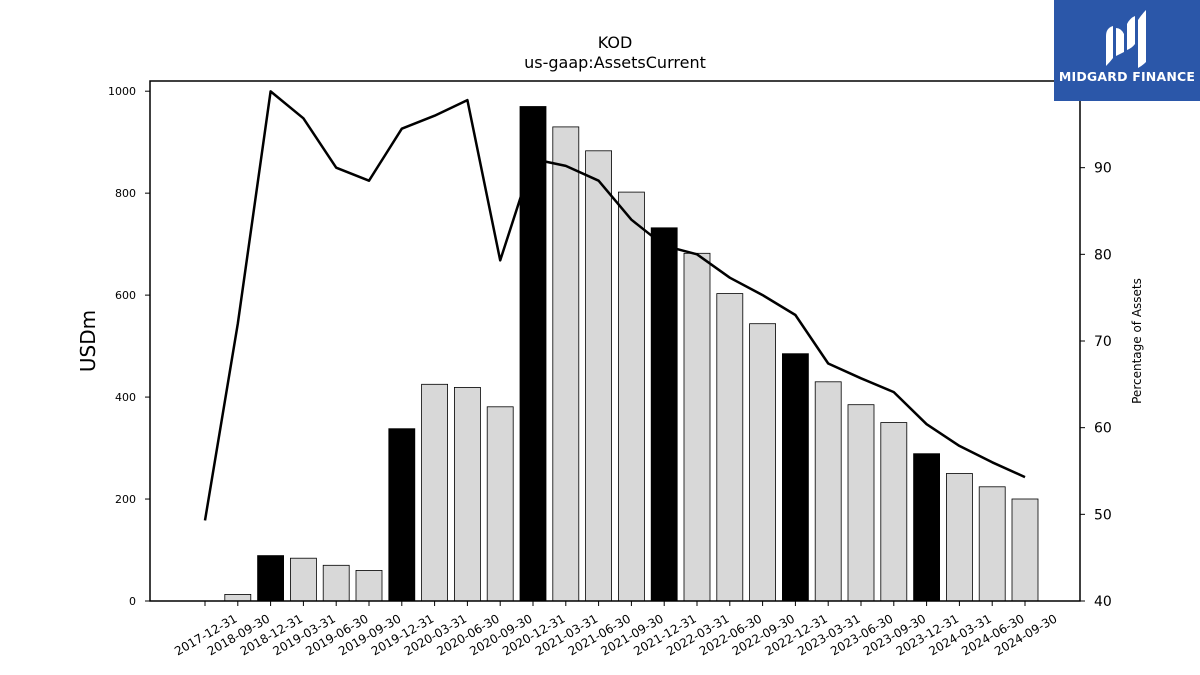 Image resolution: width=1200 pixels, height=675 pixels. I want to click on y2-tick-label: 40, so click(1103, 602).